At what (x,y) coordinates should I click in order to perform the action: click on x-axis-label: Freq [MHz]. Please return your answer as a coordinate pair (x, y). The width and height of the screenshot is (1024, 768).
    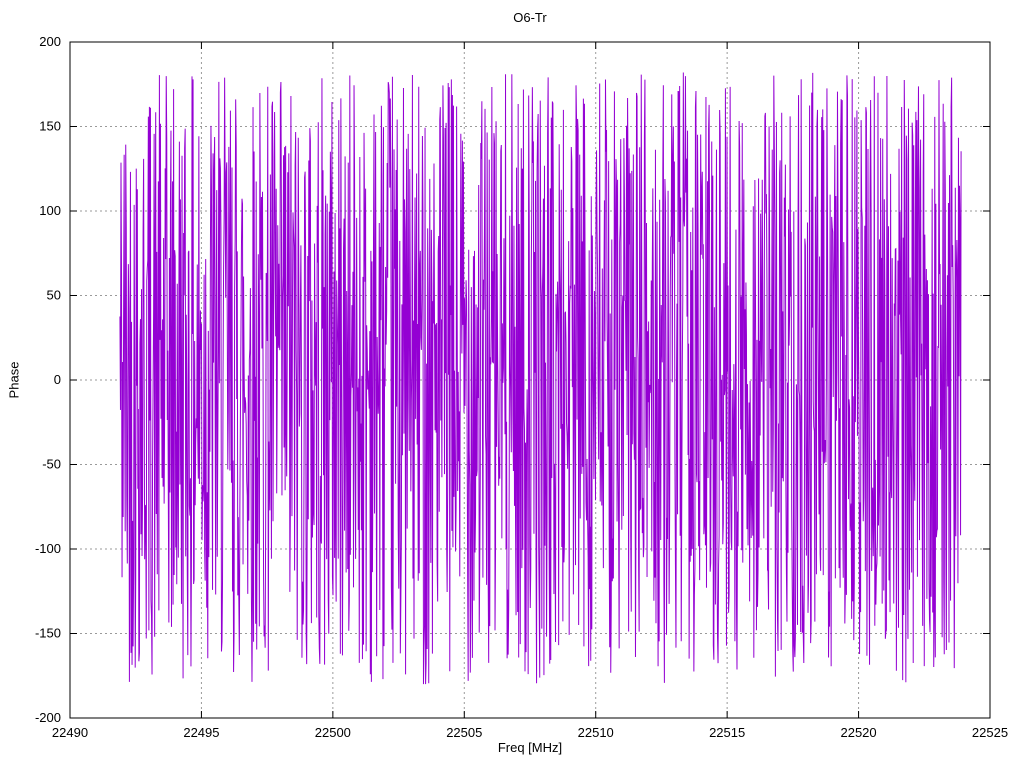
    Looking at the image, I should click on (530, 747).